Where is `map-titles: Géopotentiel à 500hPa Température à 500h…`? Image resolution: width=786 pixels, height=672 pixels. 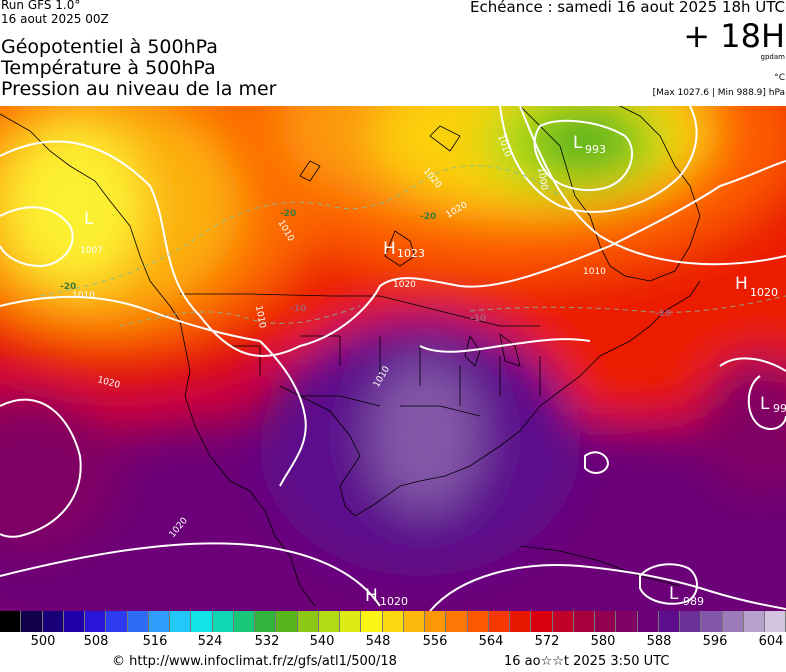
map-titles: Géopotentiel à 500hPa Température à 500h… is located at coordinates (138, 68).